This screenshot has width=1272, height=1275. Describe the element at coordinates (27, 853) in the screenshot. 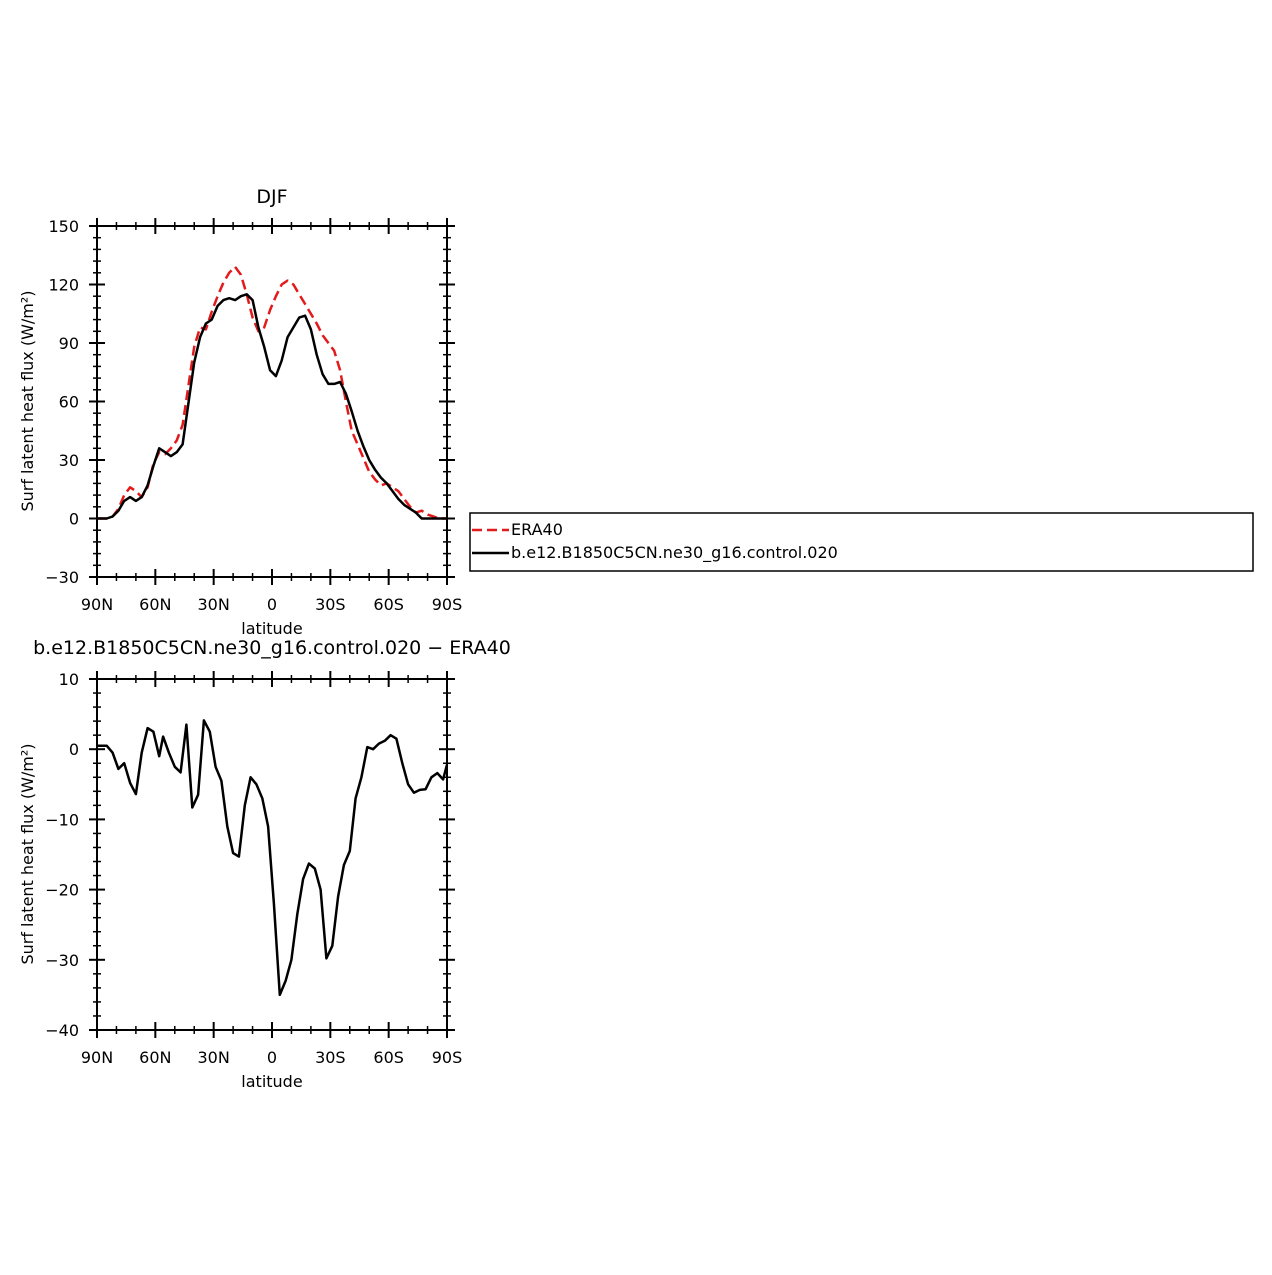

I see `bottom-y-axis-label: Surf latent heat flux (W/m²)` at that location.